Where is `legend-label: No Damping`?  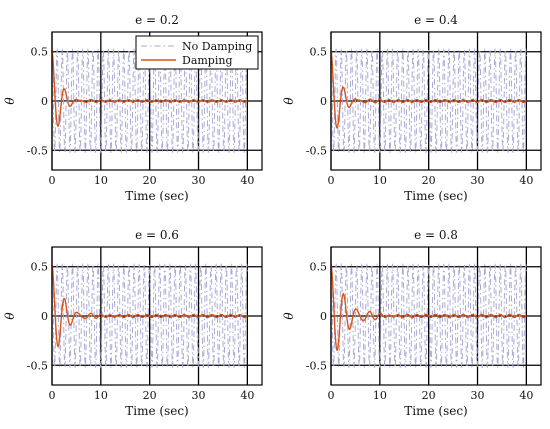 legend-label: No Damping is located at coordinates (217, 46).